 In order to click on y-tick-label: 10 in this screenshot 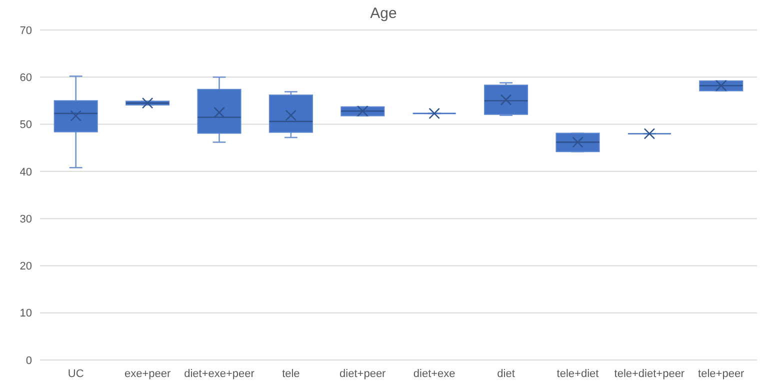, I will do `click(26, 314)`.